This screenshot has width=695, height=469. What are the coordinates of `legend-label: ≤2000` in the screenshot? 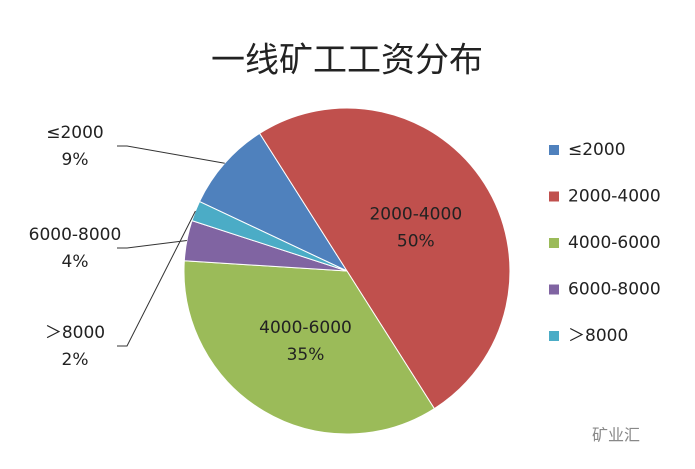 It's located at (597, 150).